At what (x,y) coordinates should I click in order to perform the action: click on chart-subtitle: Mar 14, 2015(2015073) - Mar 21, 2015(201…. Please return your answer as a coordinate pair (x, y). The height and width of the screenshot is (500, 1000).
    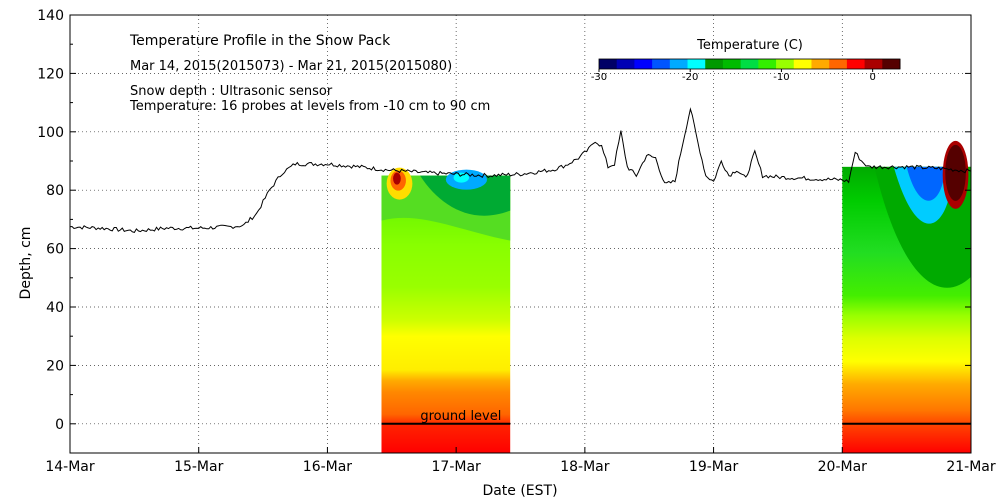
    Looking at the image, I should click on (291, 66).